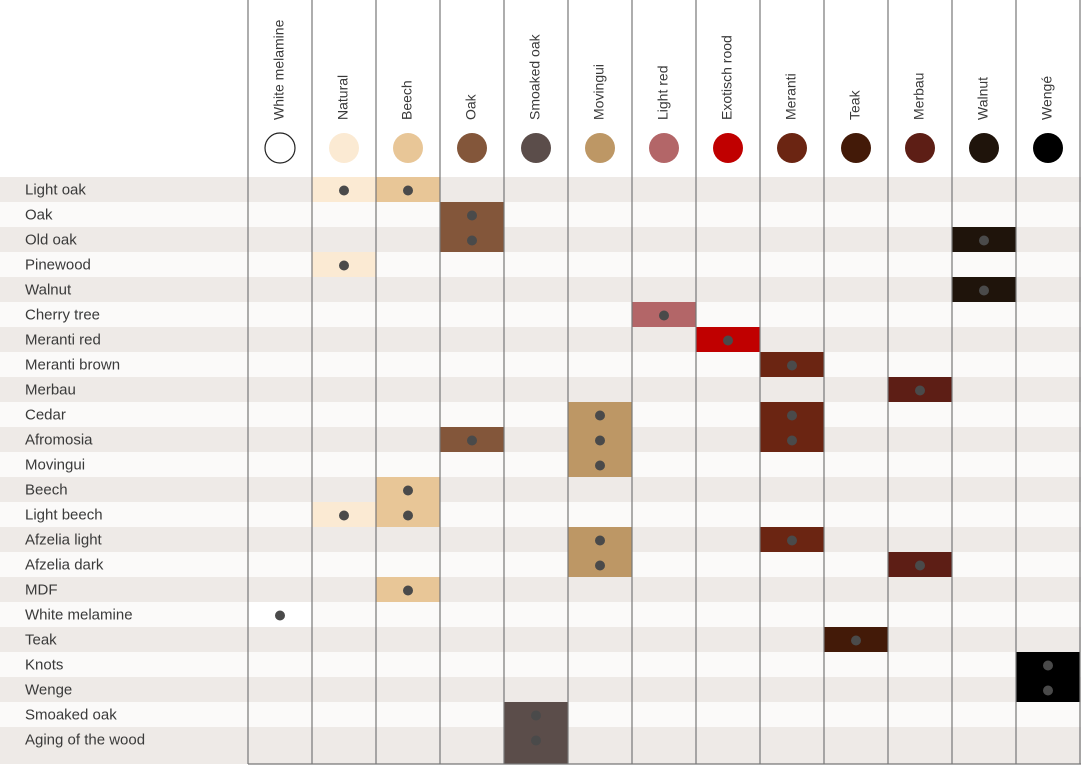  What do you see at coordinates (55, 464) in the screenshot?
I see `row-label: Movingui` at bounding box center [55, 464].